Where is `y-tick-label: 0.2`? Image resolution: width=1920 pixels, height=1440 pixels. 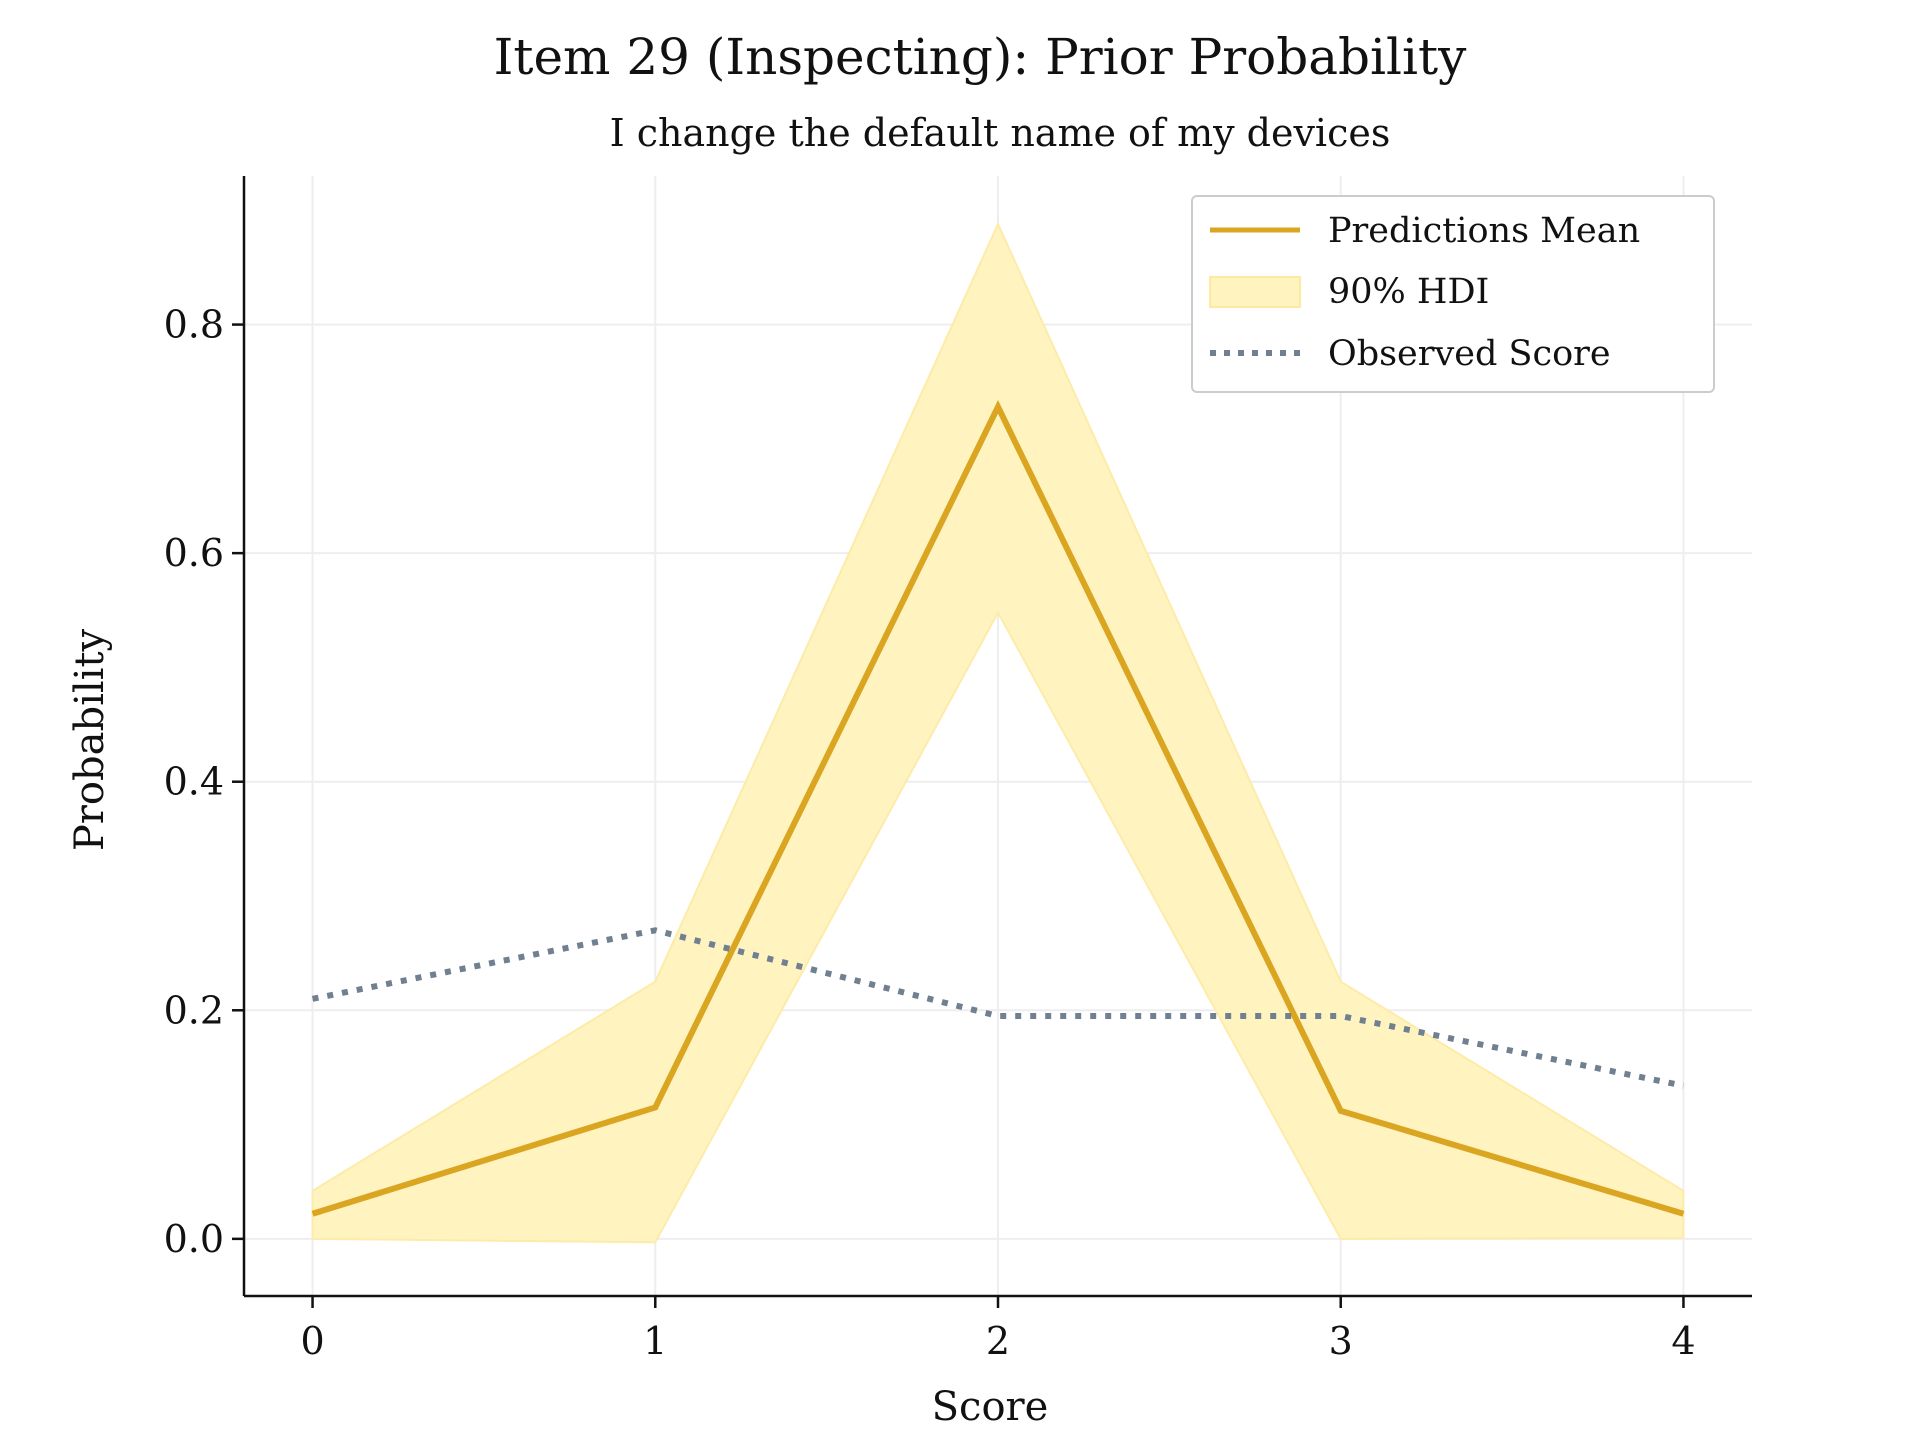 y-tick-label: 0.2 is located at coordinates (194, 1010).